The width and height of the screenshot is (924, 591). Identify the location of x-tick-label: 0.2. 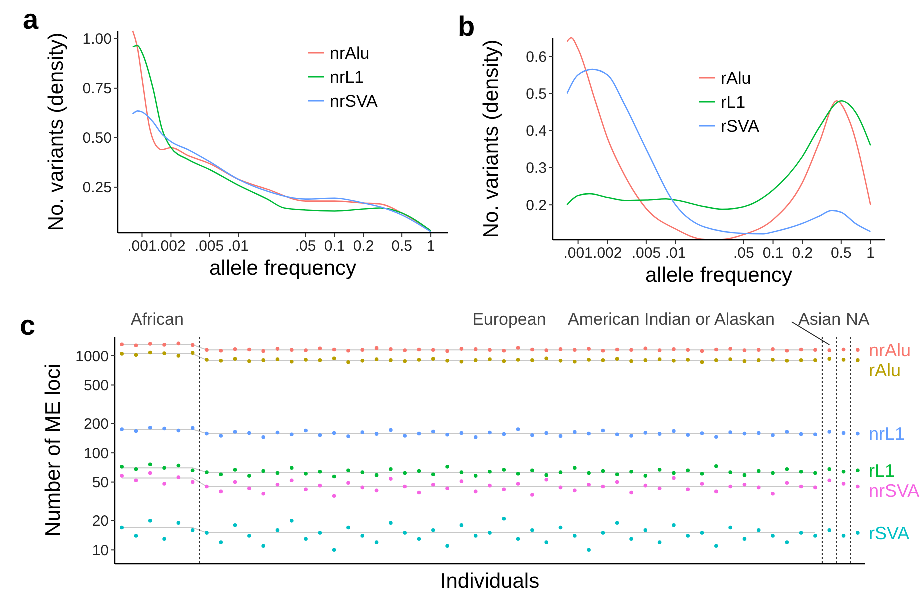
(363, 246).